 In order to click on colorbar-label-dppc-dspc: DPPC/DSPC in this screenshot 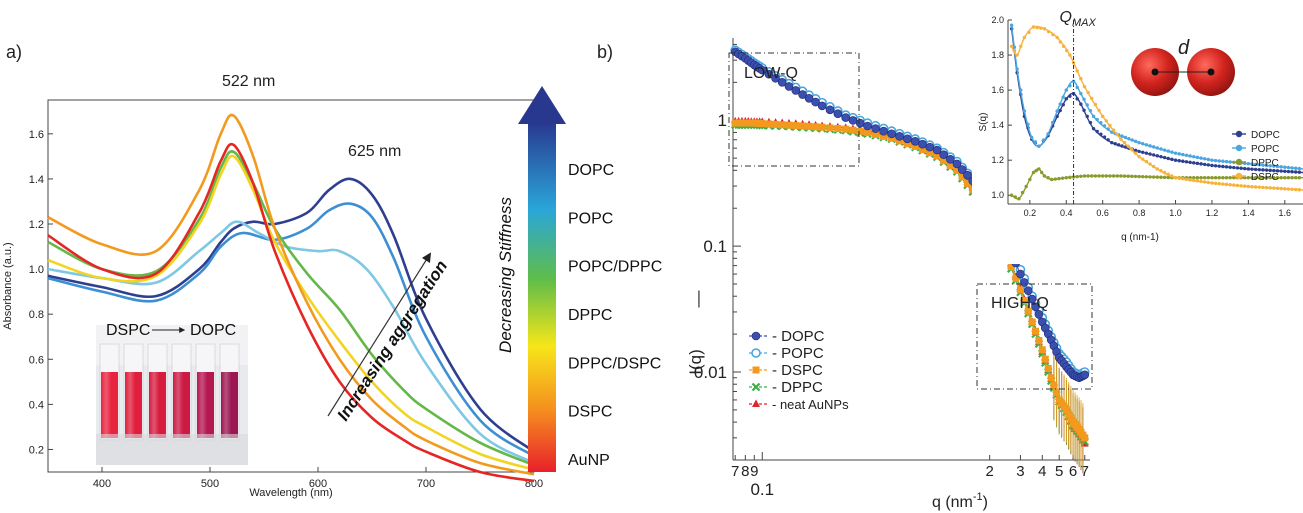, I will do `click(614, 363)`.